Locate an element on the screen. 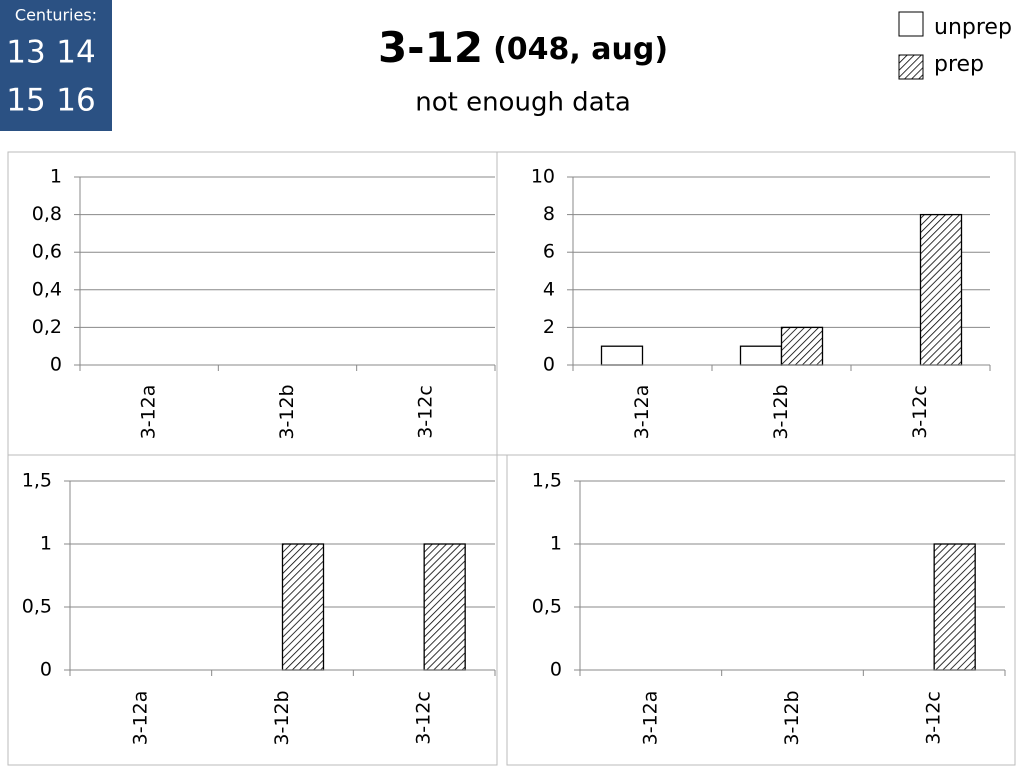  title-main: 3-12 is located at coordinates (430, 47).